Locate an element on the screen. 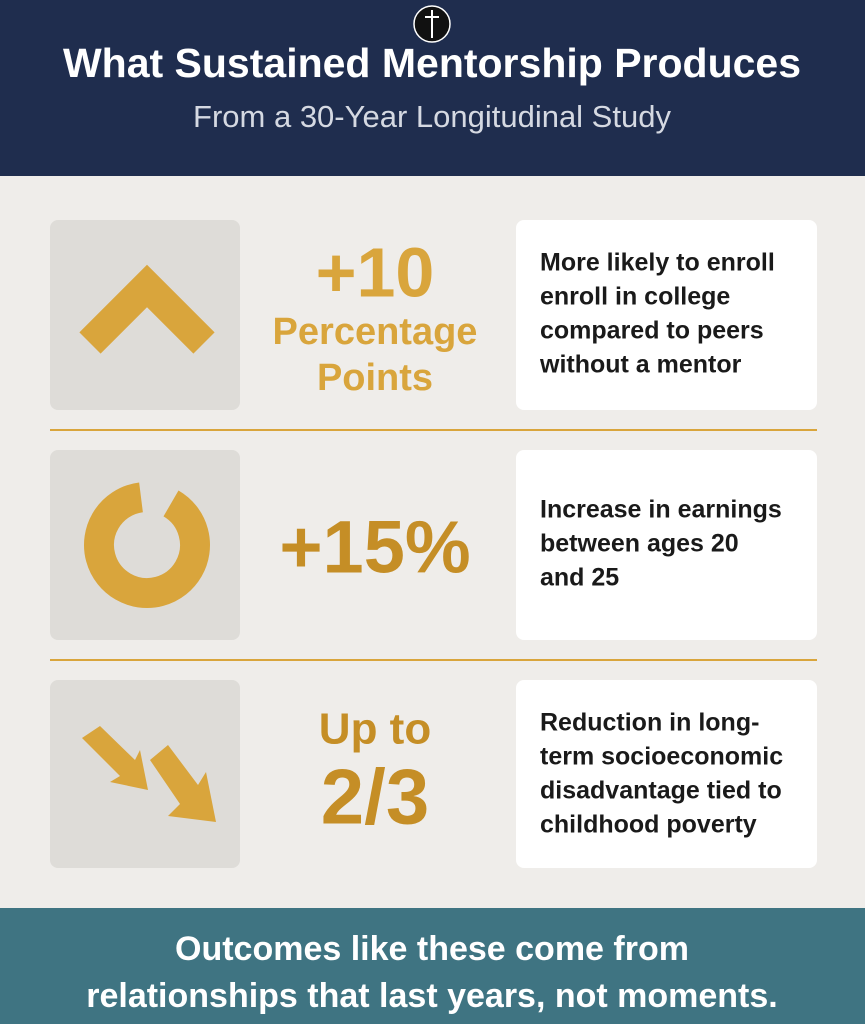 Image resolution: width=865 pixels, height=1024 pixels. stat-description: More likely to enroll is located at coordinates (657, 263).